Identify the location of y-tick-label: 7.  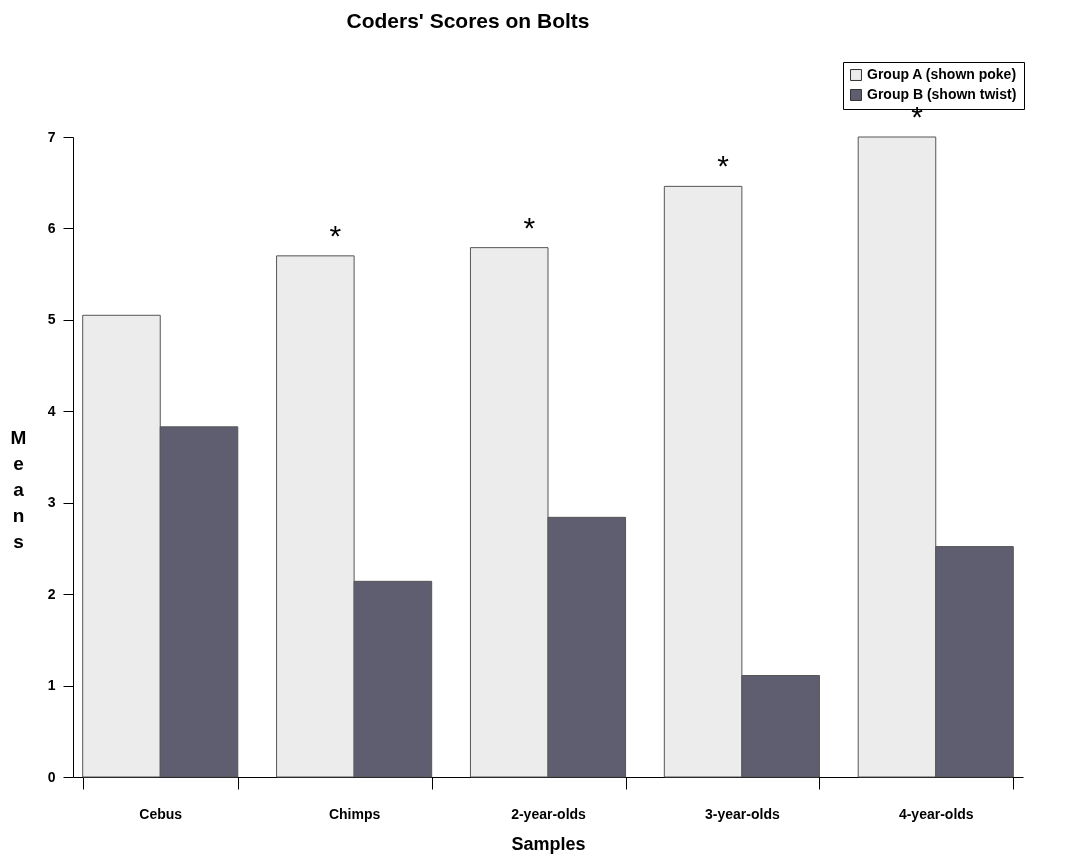
(51, 136).